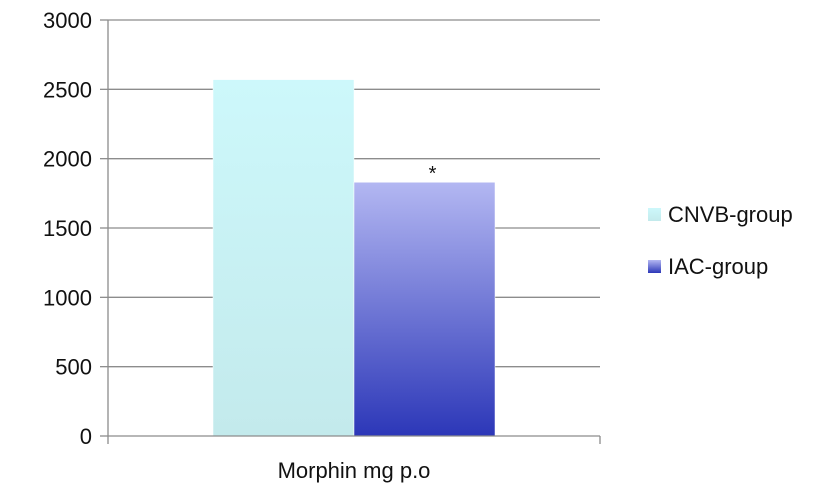 The width and height of the screenshot is (836, 486). Describe the element at coordinates (283, 258) in the screenshot. I see `bar-cnvb-group` at that location.